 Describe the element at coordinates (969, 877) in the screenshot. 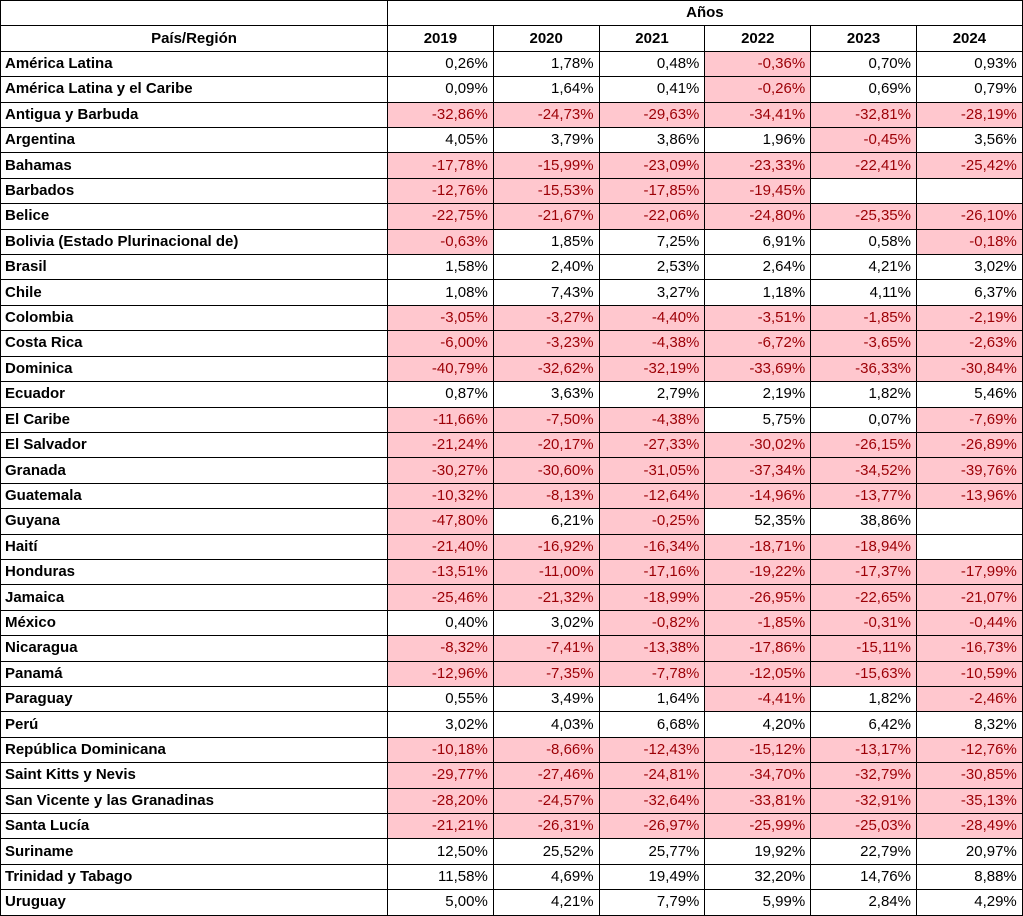

I see `value-cell: 8,88%` at that location.